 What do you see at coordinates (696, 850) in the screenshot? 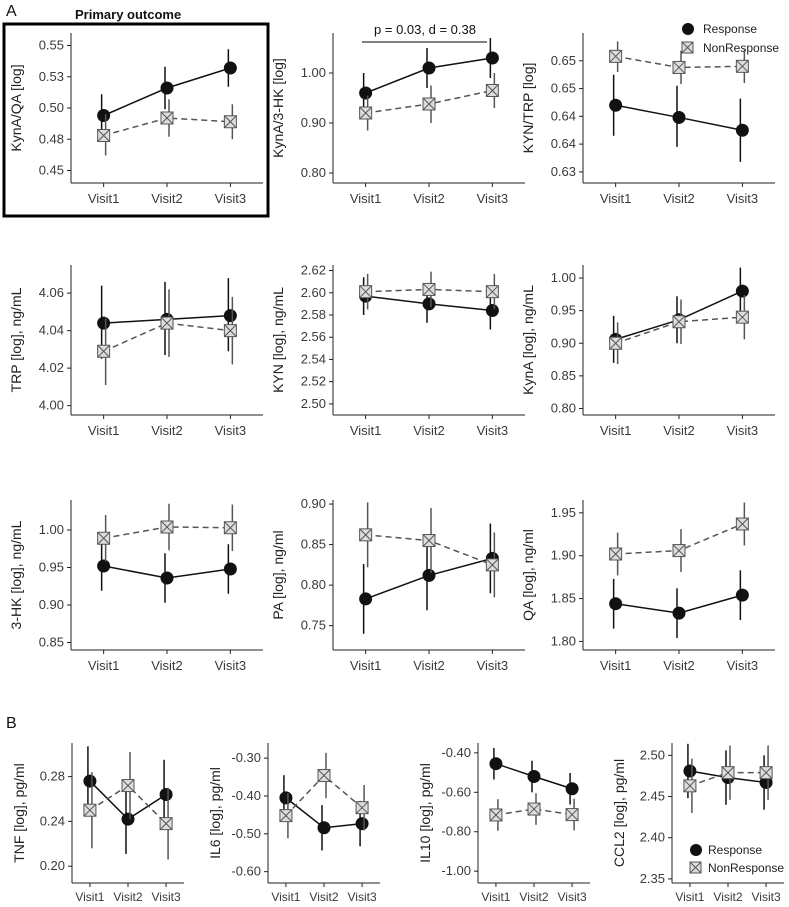
I see `legend-b-response-marker` at bounding box center [696, 850].